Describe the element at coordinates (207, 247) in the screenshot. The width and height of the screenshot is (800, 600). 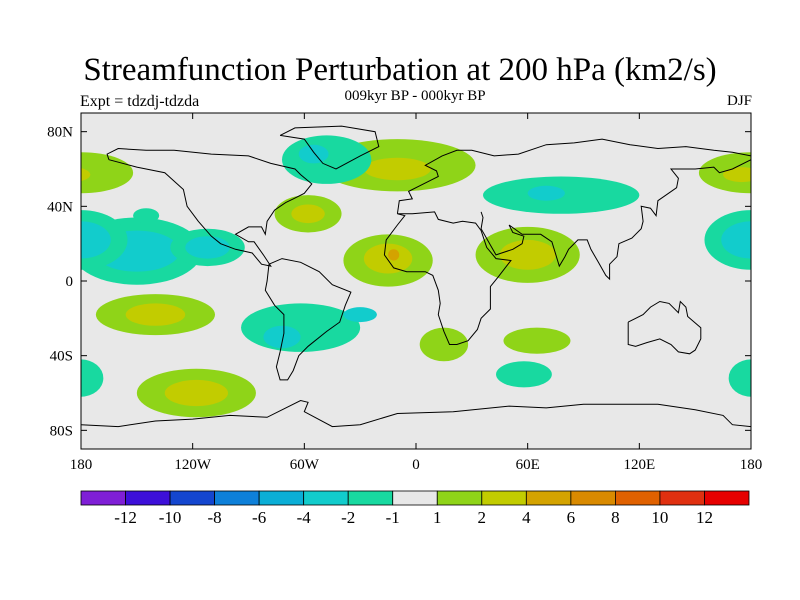
I see `region-pacific-low-2-core` at that location.